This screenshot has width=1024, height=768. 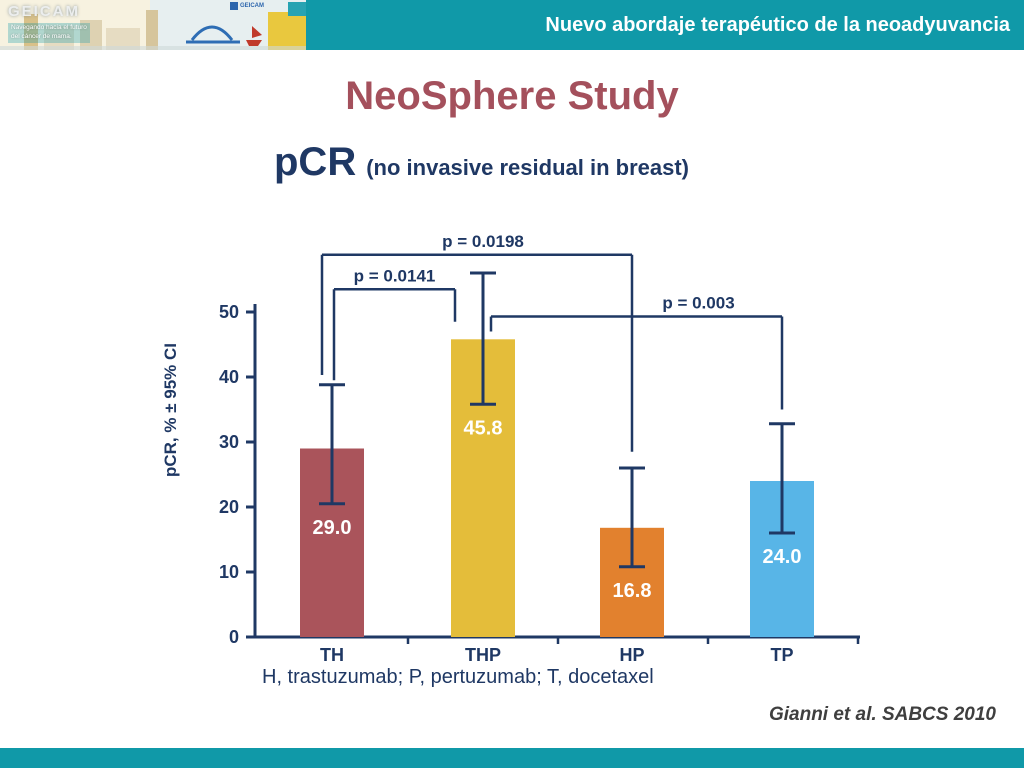 I want to click on p-value-label-3: p = 0.003, so click(x=698, y=303).